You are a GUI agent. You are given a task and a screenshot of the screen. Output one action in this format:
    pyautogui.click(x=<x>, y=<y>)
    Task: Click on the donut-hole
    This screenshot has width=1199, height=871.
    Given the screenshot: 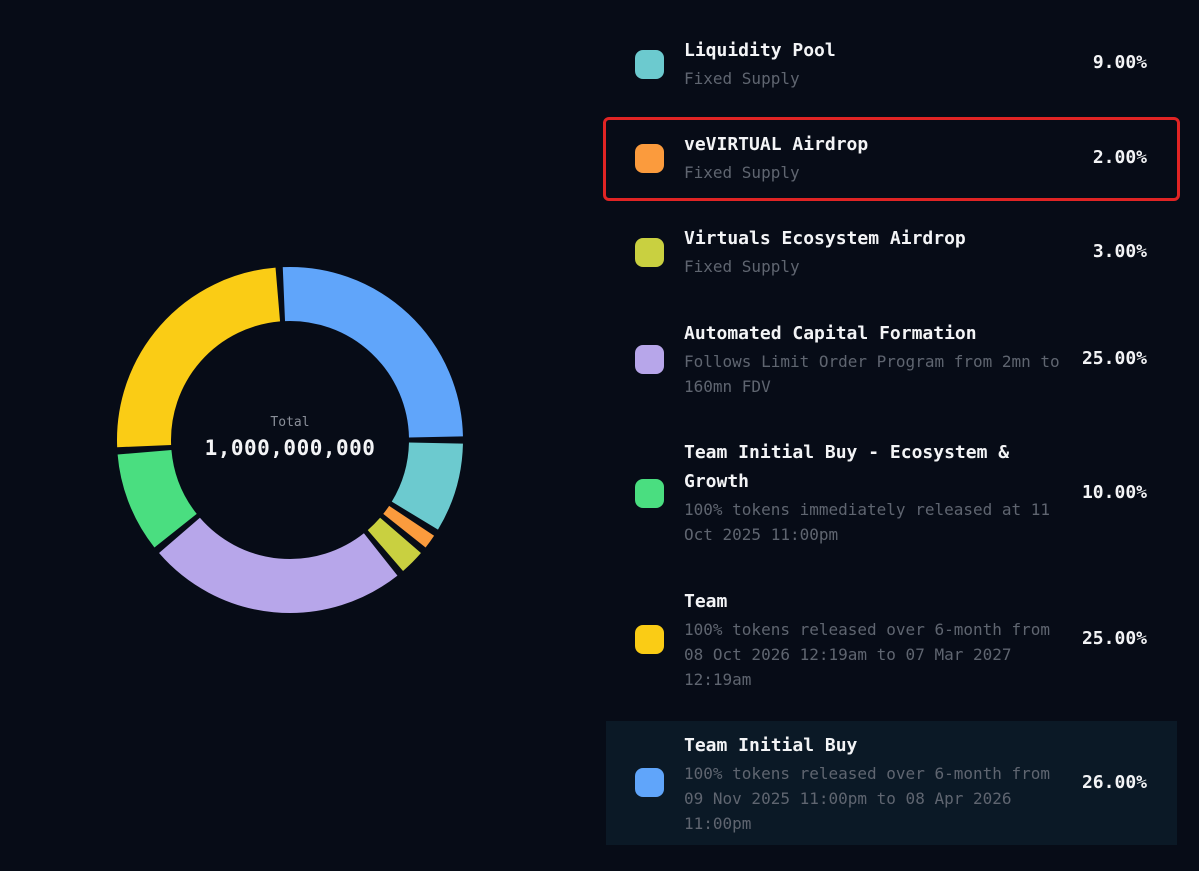 What is the action you would take?
    pyautogui.click(x=290, y=440)
    